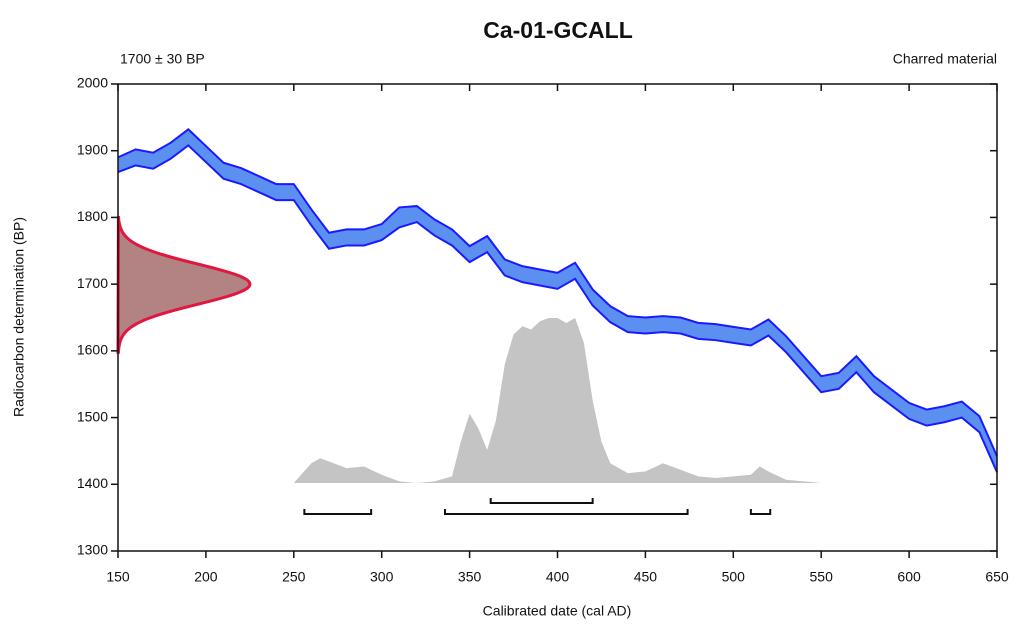 The width and height of the screenshot is (1014, 624). Describe the element at coordinates (92, 416) in the screenshot. I see `y-tick-label: 1500` at that location.